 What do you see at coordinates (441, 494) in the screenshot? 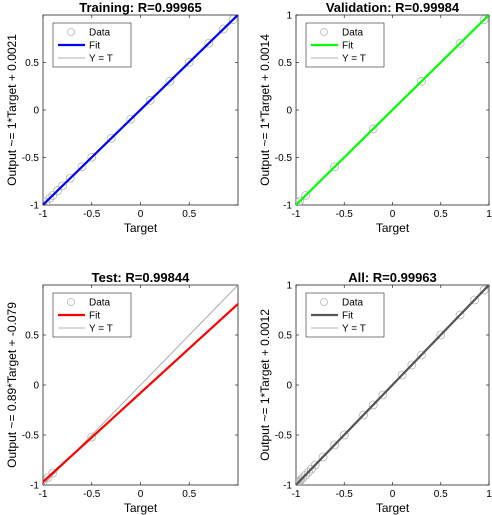
I see `chart-4-xtick-label: 0.5` at bounding box center [441, 494].